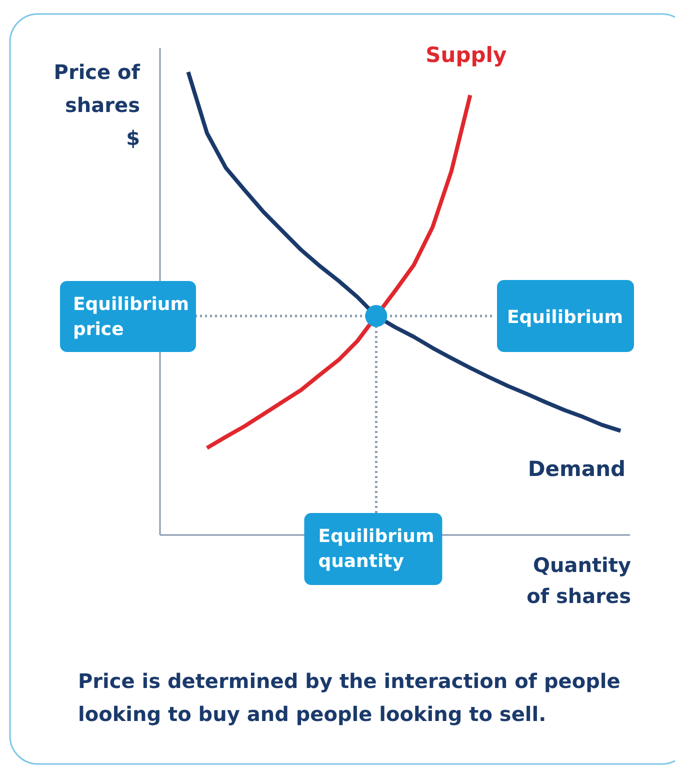 The image size is (675, 770). Describe the element at coordinates (97, 105) in the screenshot. I see `y-axis-title: Price of shares $` at that location.